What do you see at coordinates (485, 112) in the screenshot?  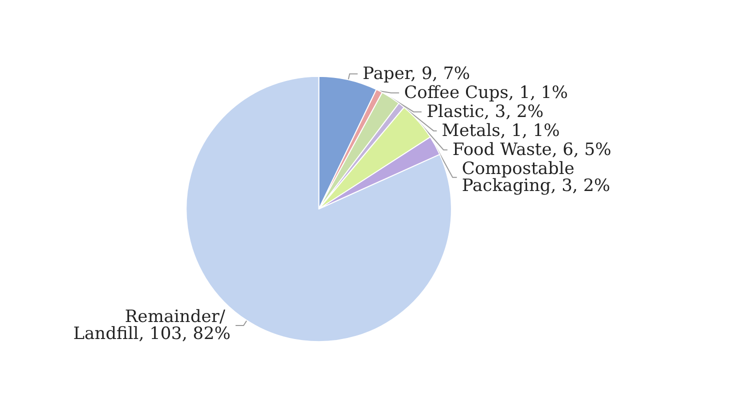 I see `slice-label: Plastic, 3, 2%` at bounding box center [485, 112].